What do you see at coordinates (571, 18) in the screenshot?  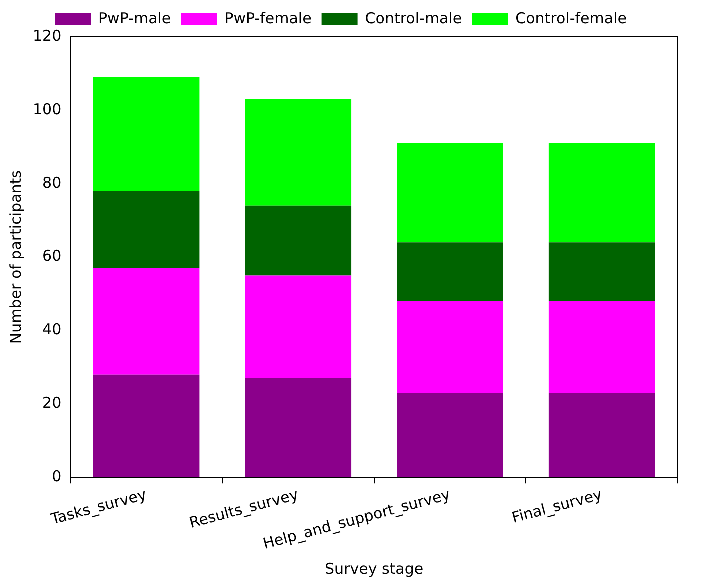 I see `legend-label: Control-female` at bounding box center [571, 18].